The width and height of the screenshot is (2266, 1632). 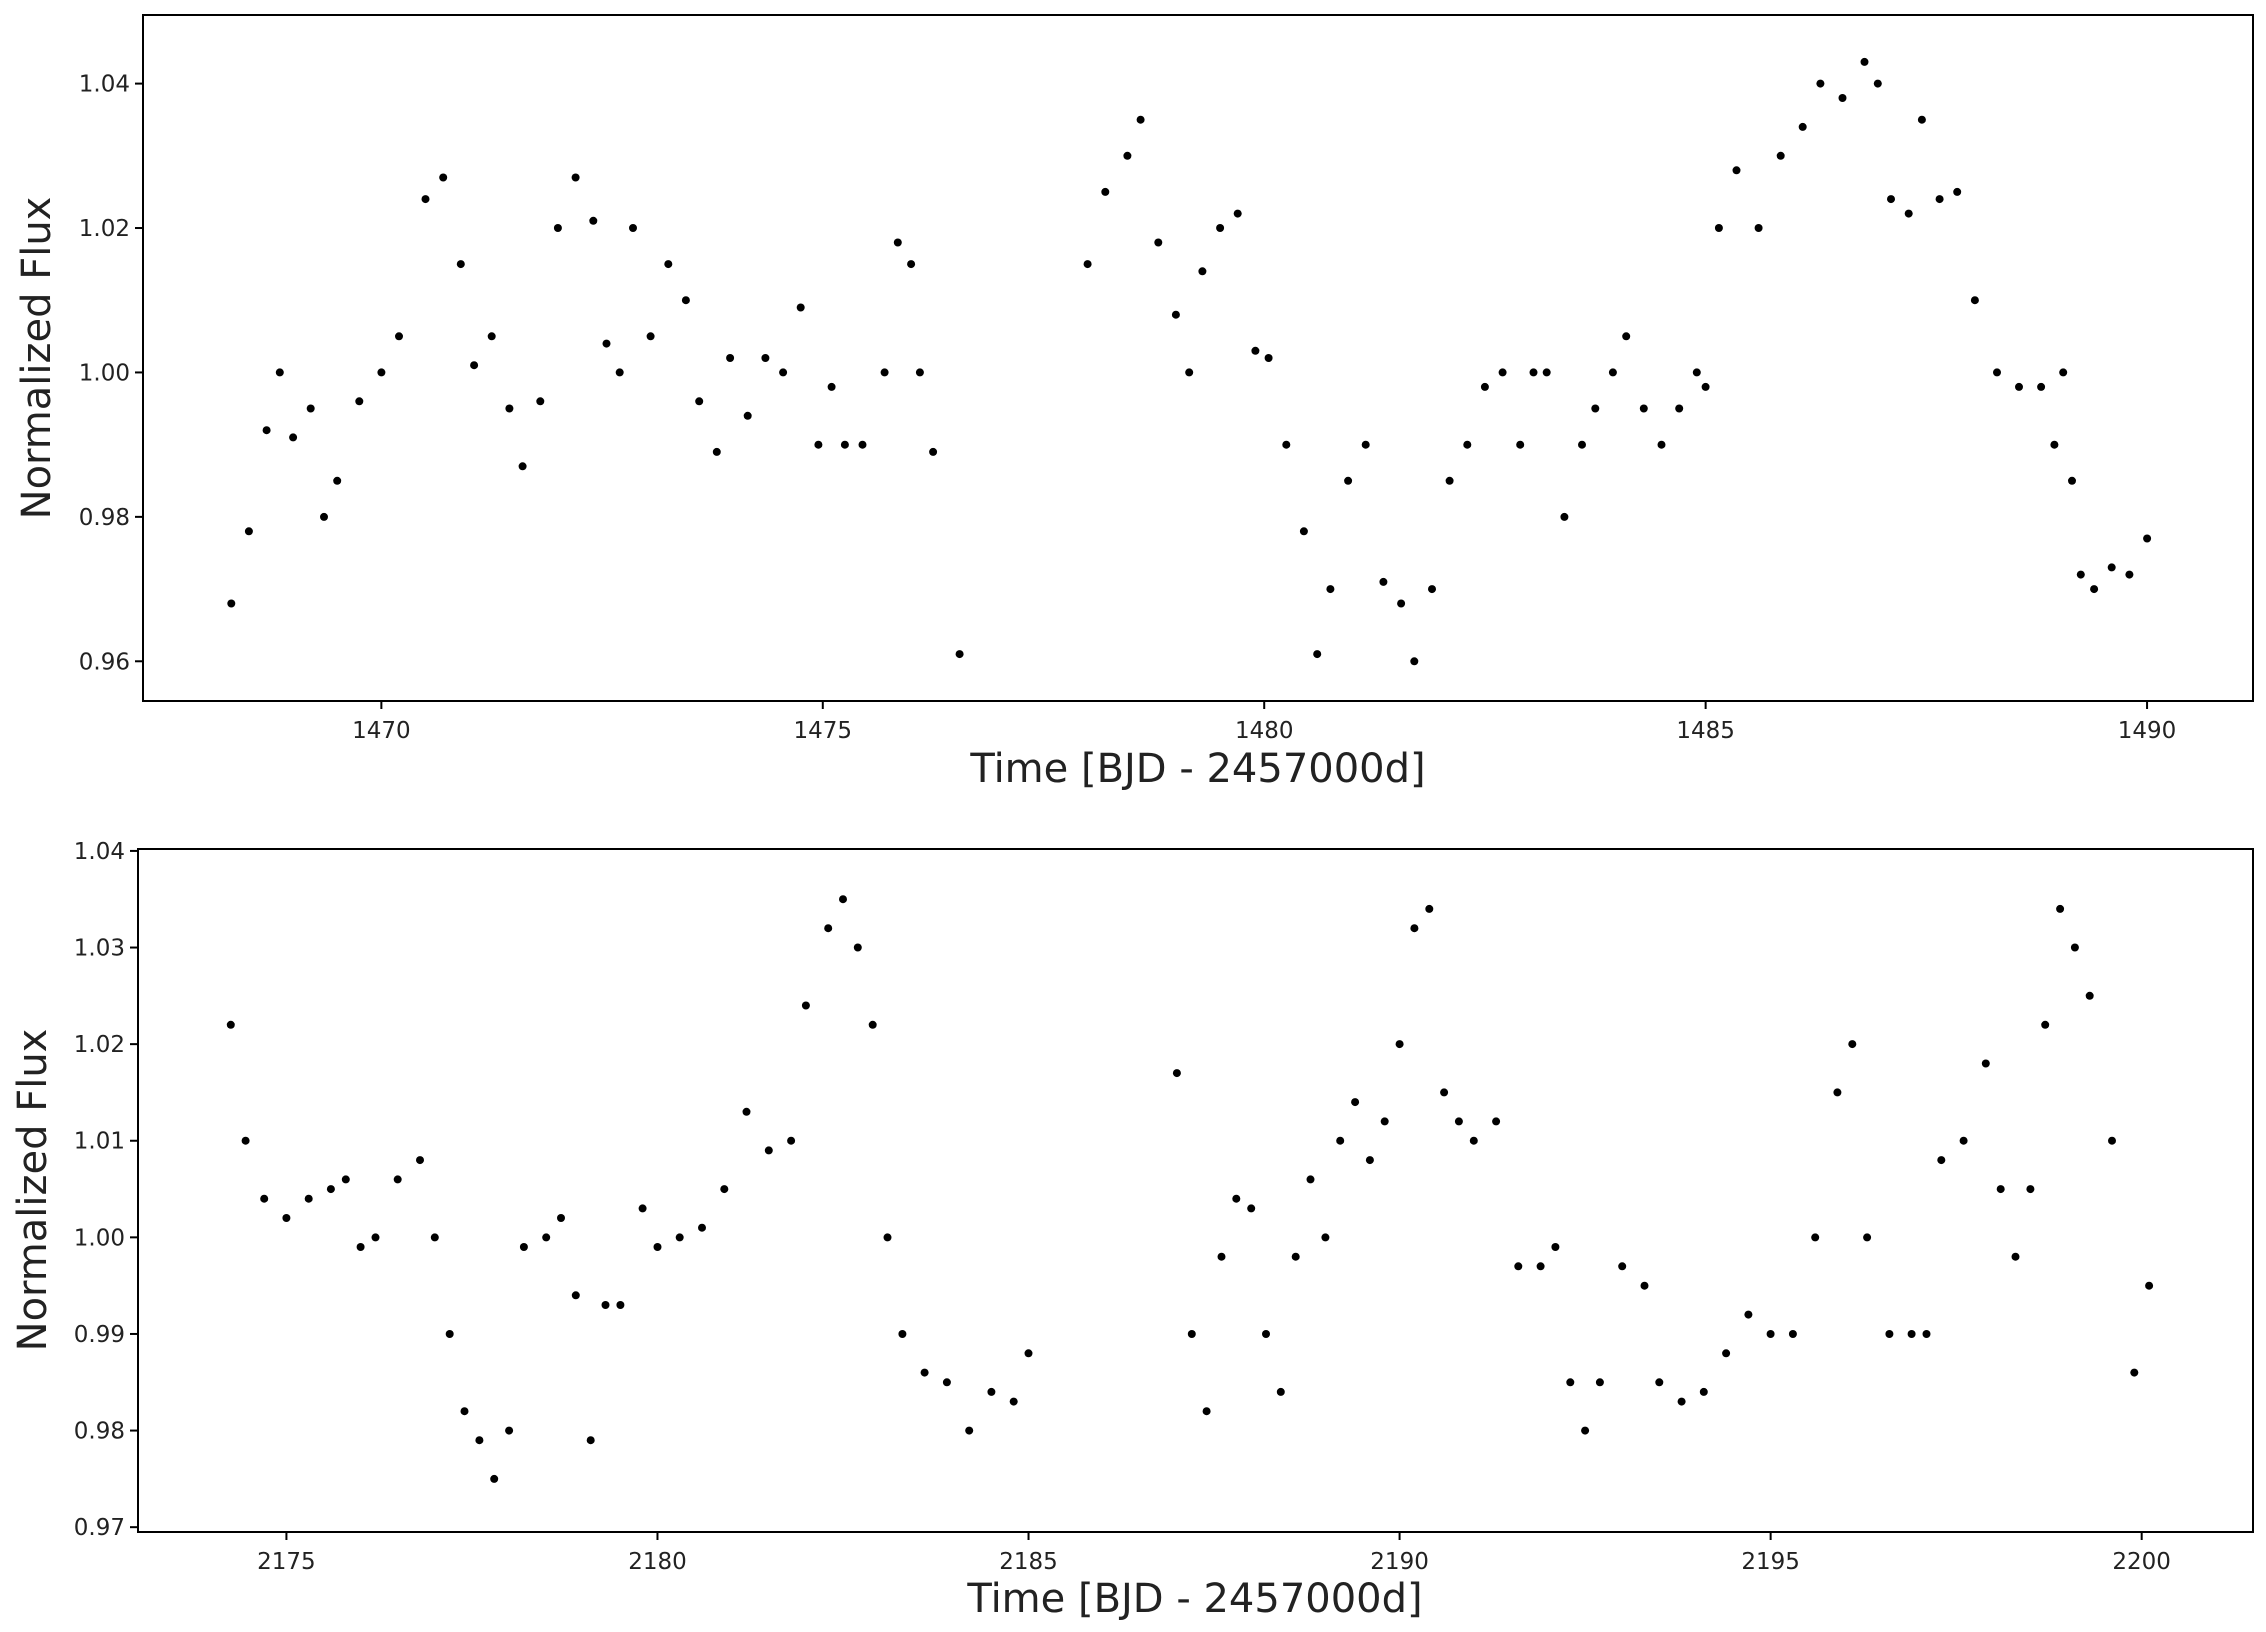 What do you see at coordinates (99, 1335) in the screenshot?
I see `y-tick-label: 0.99` at bounding box center [99, 1335].